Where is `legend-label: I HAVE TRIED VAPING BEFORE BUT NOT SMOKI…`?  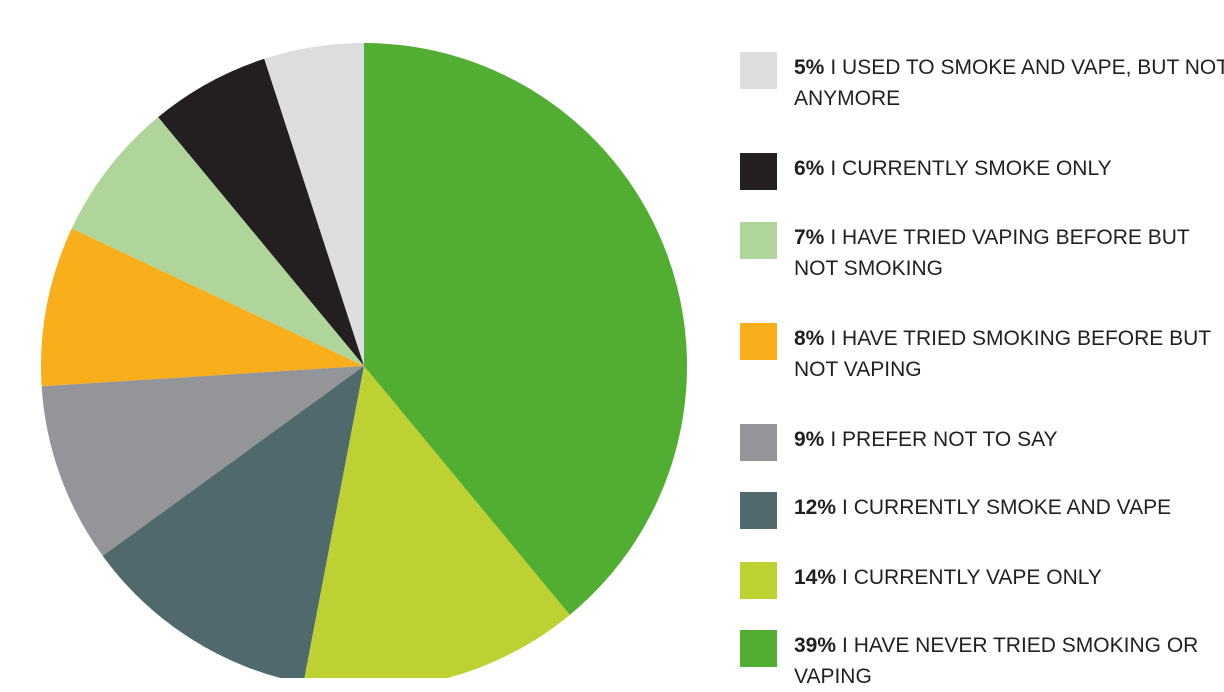
legend-label: I HAVE TRIED VAPING BEFORE BUT NOT SMOKI… is located at coordinates (992, 253).